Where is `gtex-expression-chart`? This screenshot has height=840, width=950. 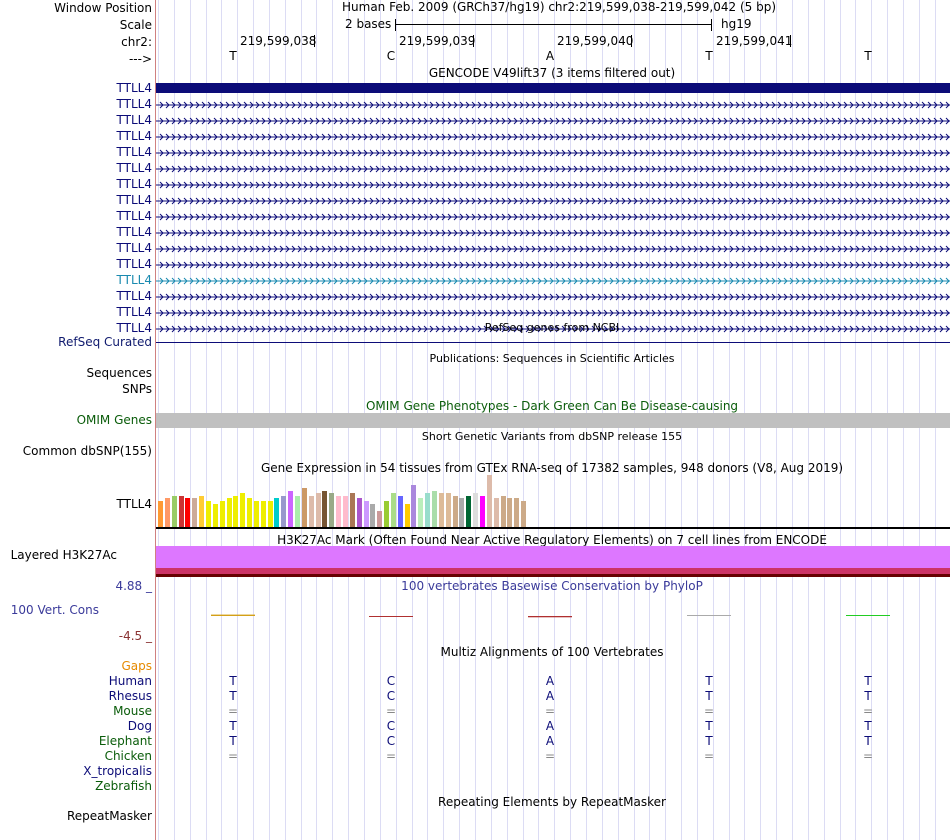 gtex-expression-chart is located at coordinates (553, 500).